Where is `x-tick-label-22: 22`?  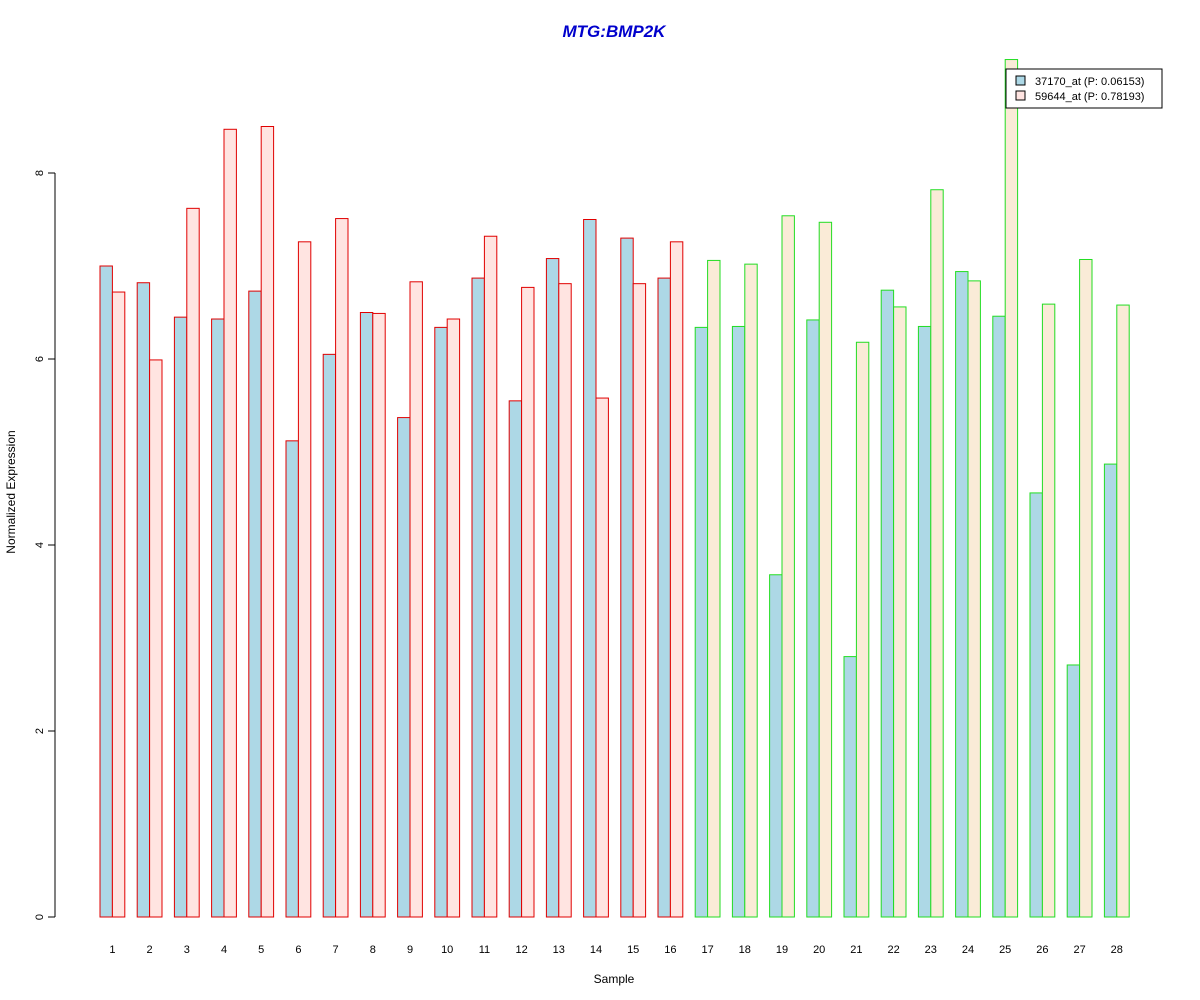
x-tick-label-22: 22 is located at coordinates (893, 950).